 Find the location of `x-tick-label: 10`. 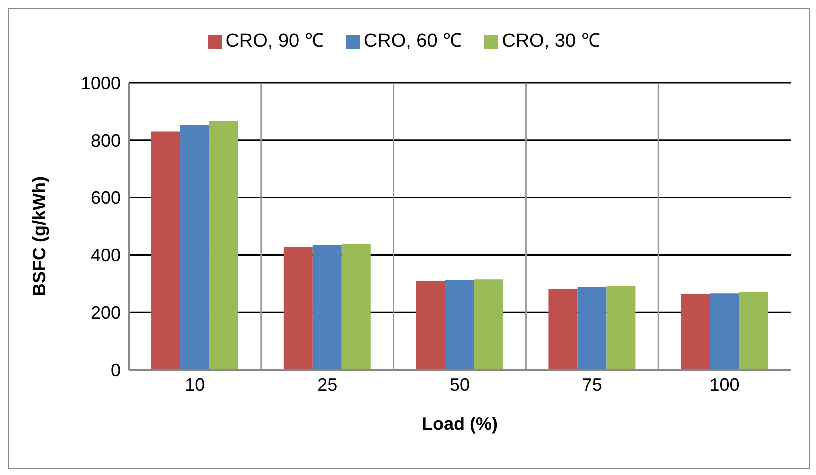

x-tick-label: 10 is located at coordinates (195, 384).